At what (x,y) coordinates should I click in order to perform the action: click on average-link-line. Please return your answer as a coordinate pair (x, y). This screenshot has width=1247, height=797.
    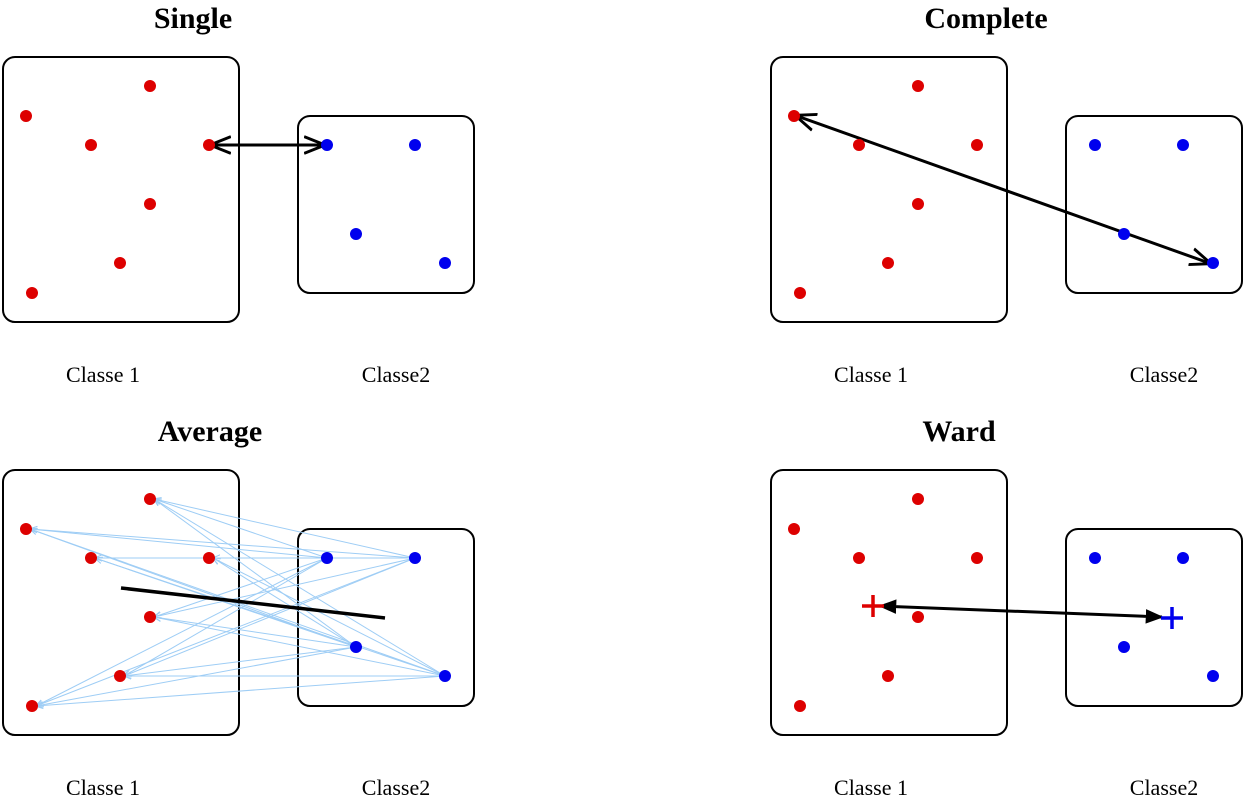
    Looking at the image, I should click on (253, 603).